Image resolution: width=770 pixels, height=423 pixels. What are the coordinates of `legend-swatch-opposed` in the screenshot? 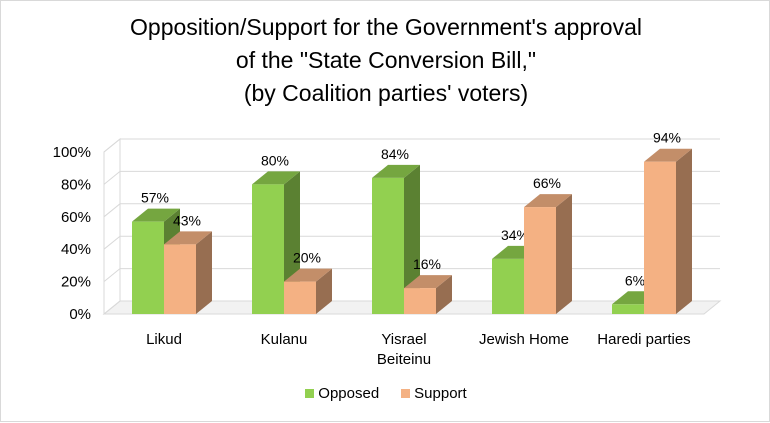 It's located at (310, 393).